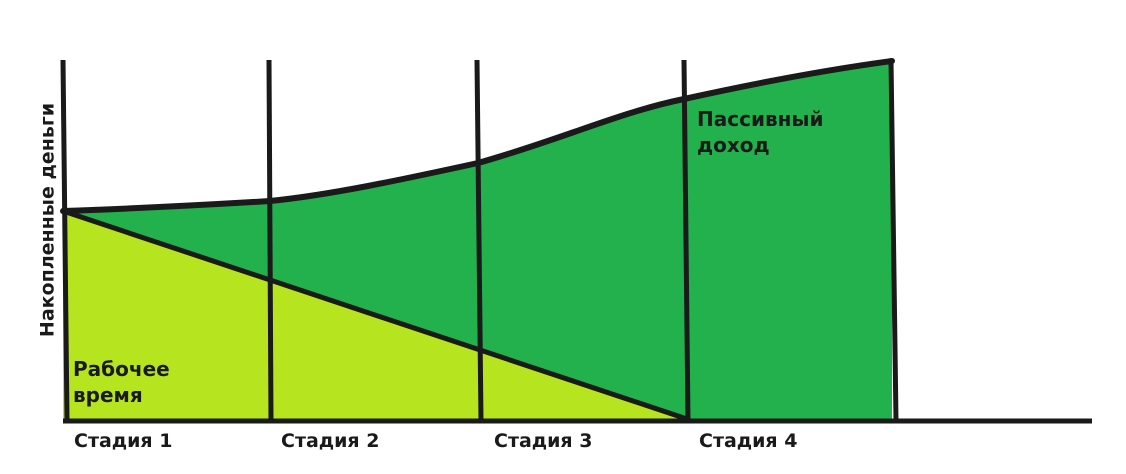  Describe the element at coordinates (543, 441) in the screenshot. I see `stage-label-3: Стадия 3` at that location.